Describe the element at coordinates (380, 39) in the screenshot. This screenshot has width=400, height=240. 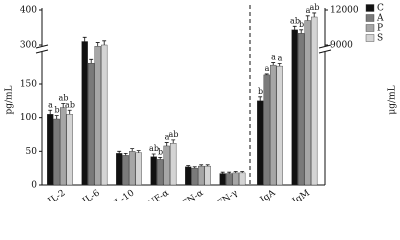
I see `legend-label: S` at that location.